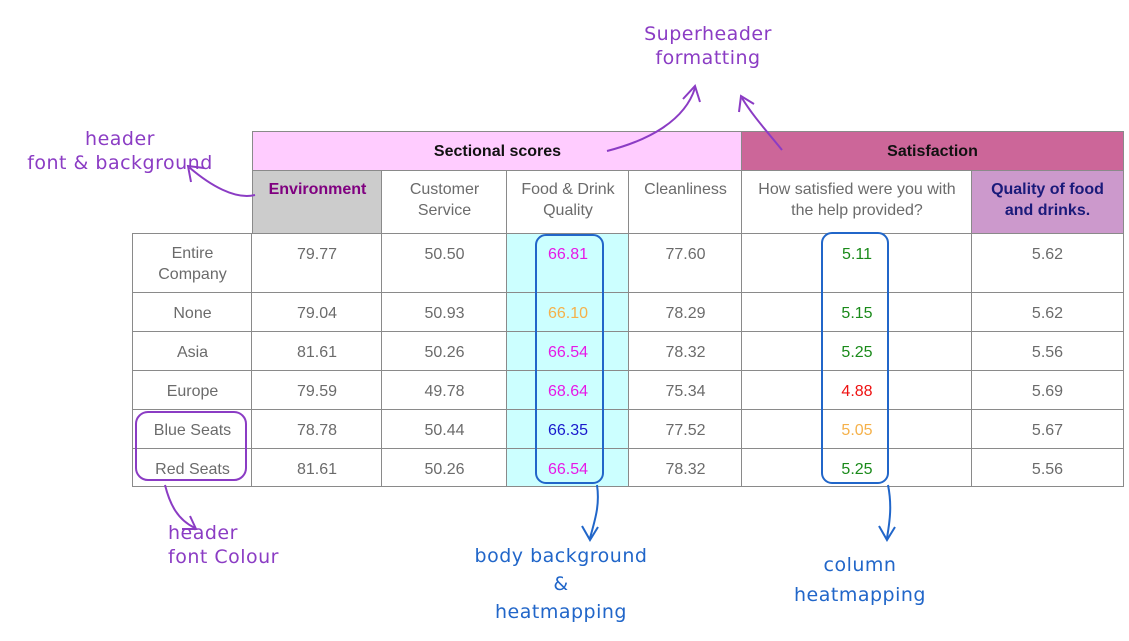 The height and width of the screenshot is (641, 1129). What do you see at coordinates (685, 262) in the screenshot?
I see `cell-cleanliness: 77.60` at bounding box center [685, 262].